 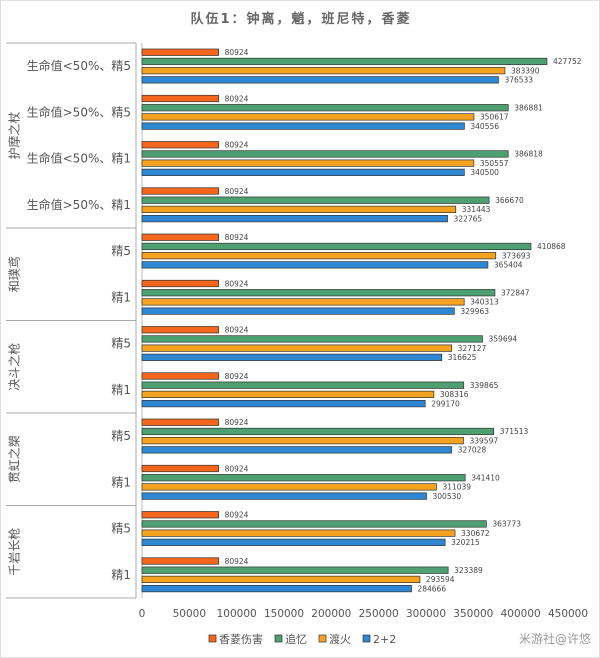 I want to click on category-label: 生命值<50%、精1, so click(x=79, y=158).